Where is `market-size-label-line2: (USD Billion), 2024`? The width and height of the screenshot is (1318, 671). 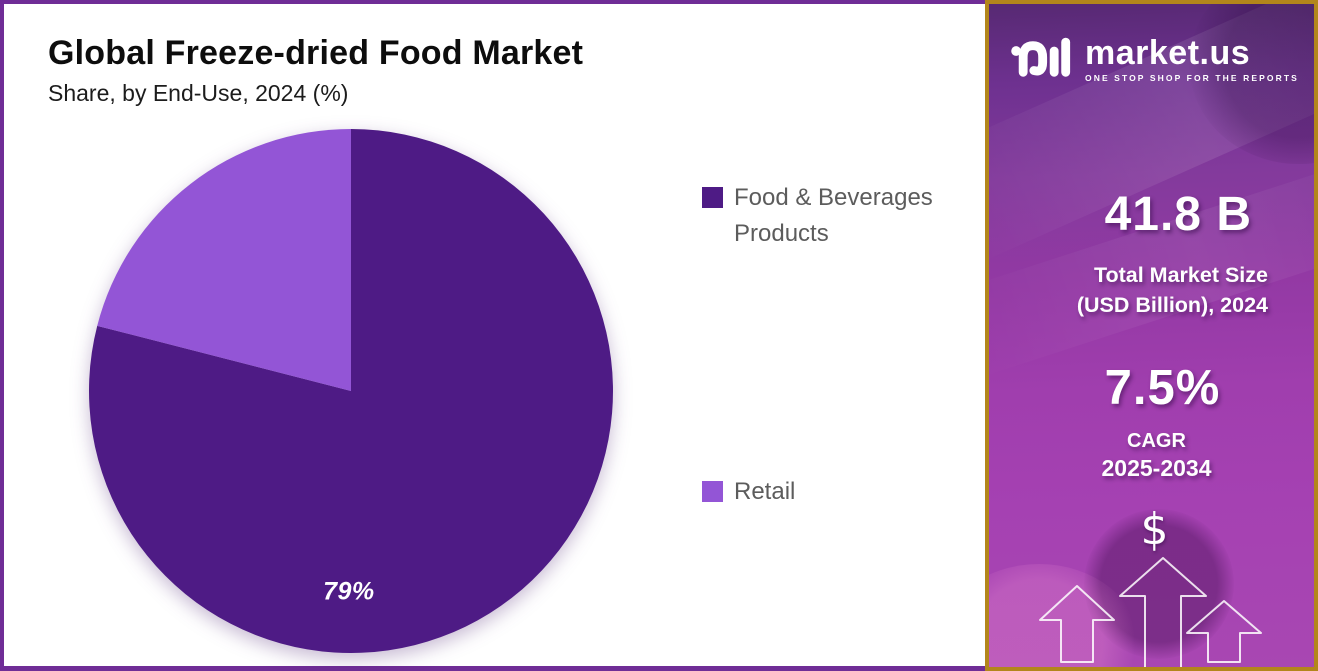
market-size-label-line2: (USD Billion), 2024 is located at coordinates (1172, 305).